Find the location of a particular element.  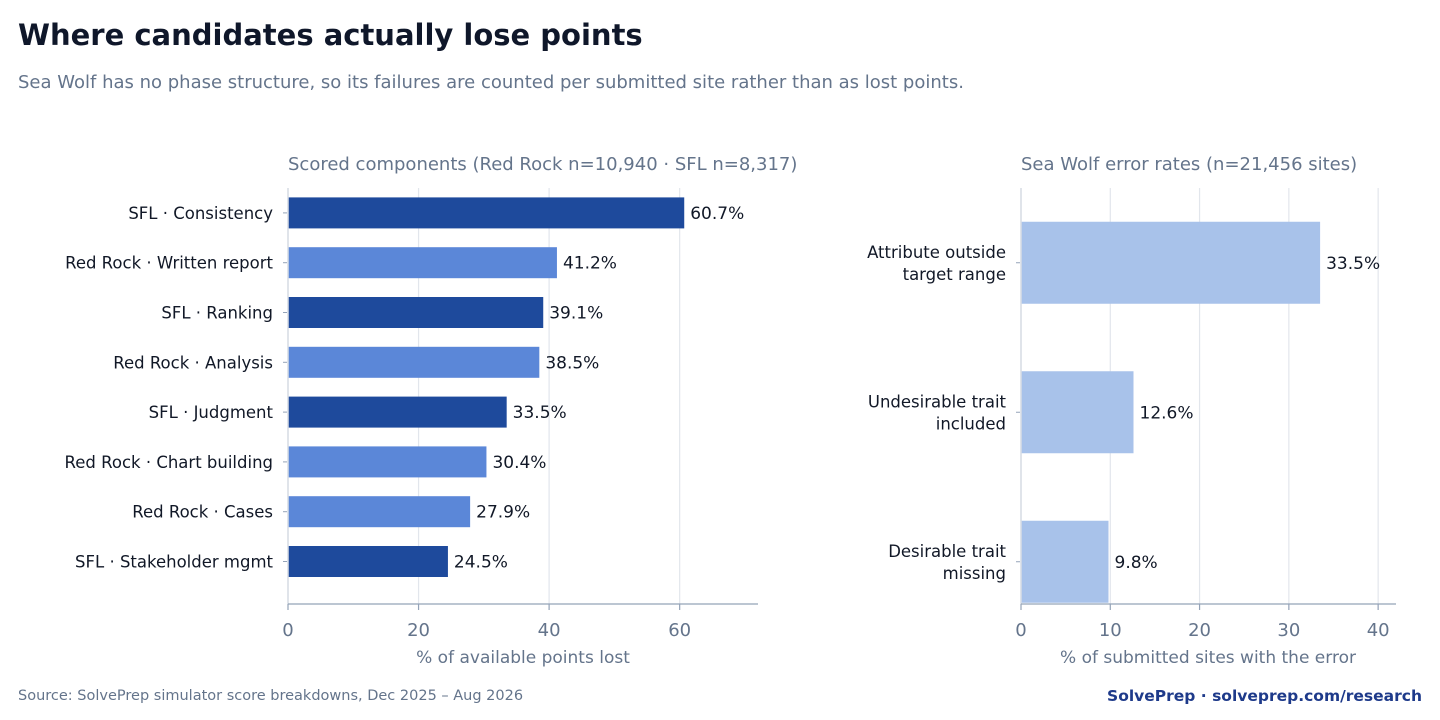

chart1-value-label: 41.2% is located at coordinates (590, 264).